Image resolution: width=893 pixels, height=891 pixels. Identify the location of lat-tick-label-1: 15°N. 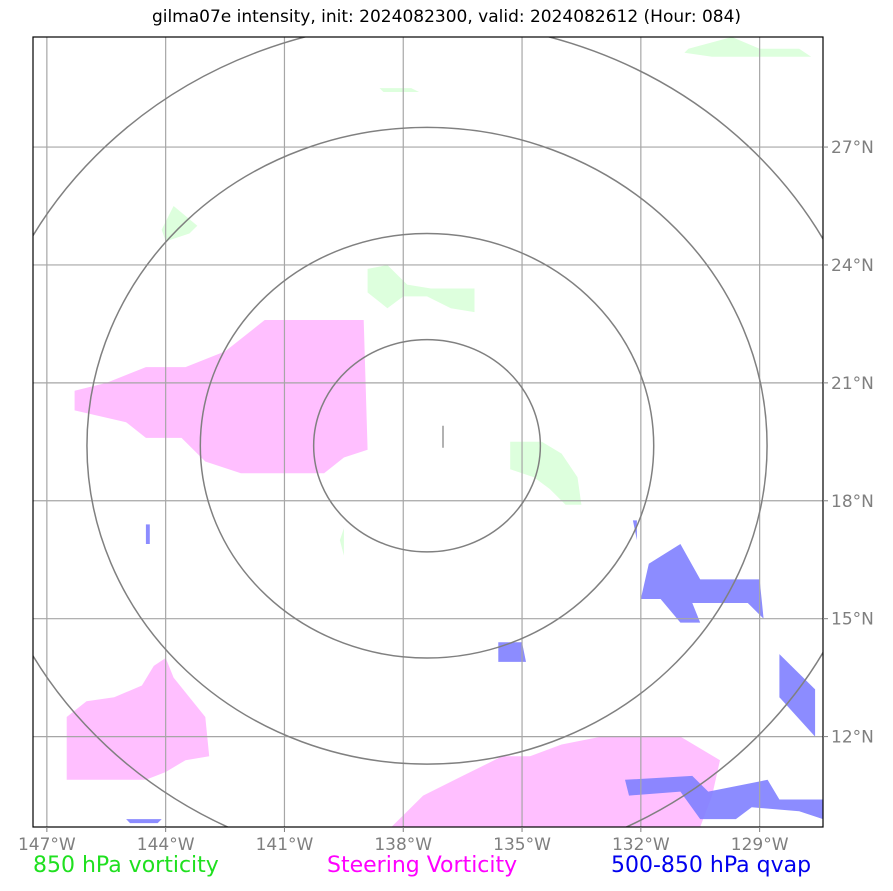
(852, 620).